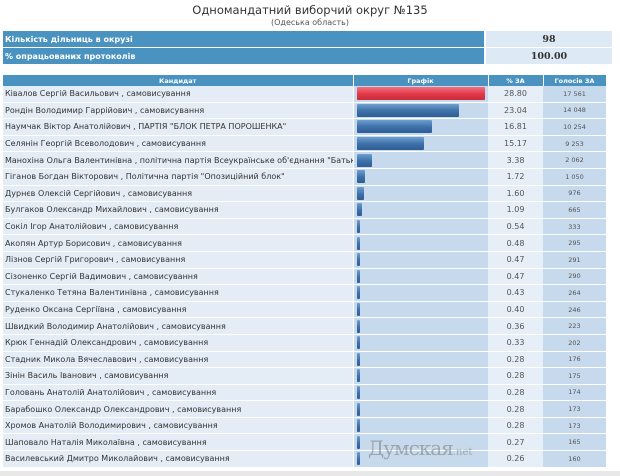  I want to click on info-value: 98, so click(548, 39).